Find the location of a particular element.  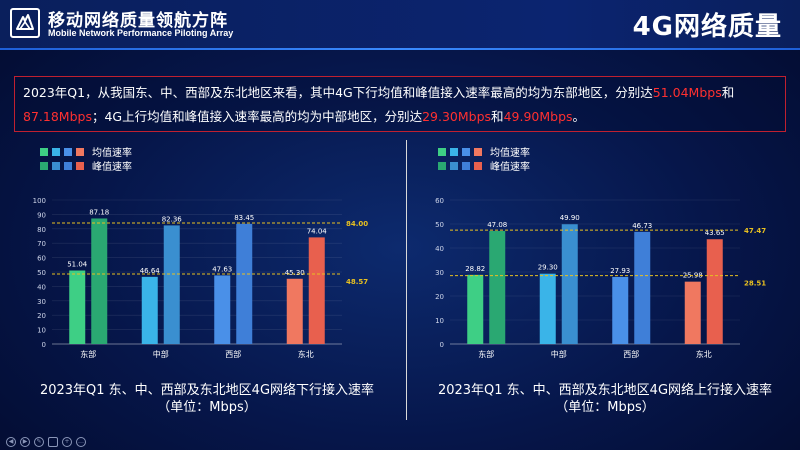

uplink-caption-unit: （单位：Mbps） is located at coordinates (605, 407).